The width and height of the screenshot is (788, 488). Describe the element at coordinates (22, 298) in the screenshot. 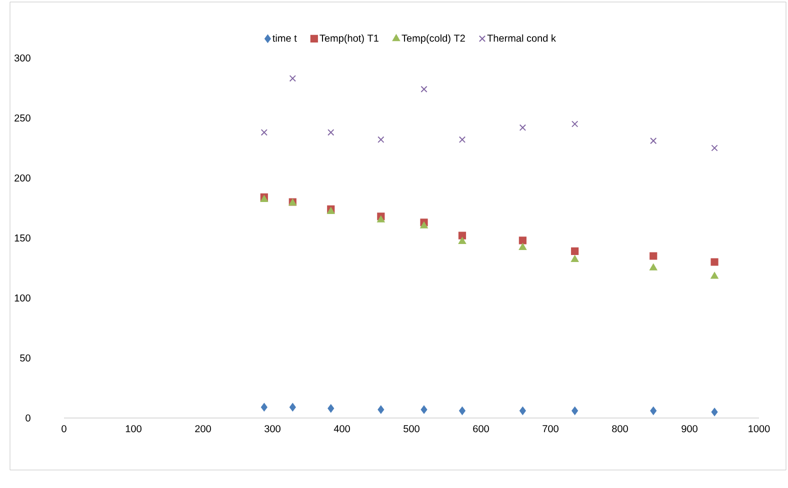

I see `y-tick-label: 100` at that location.